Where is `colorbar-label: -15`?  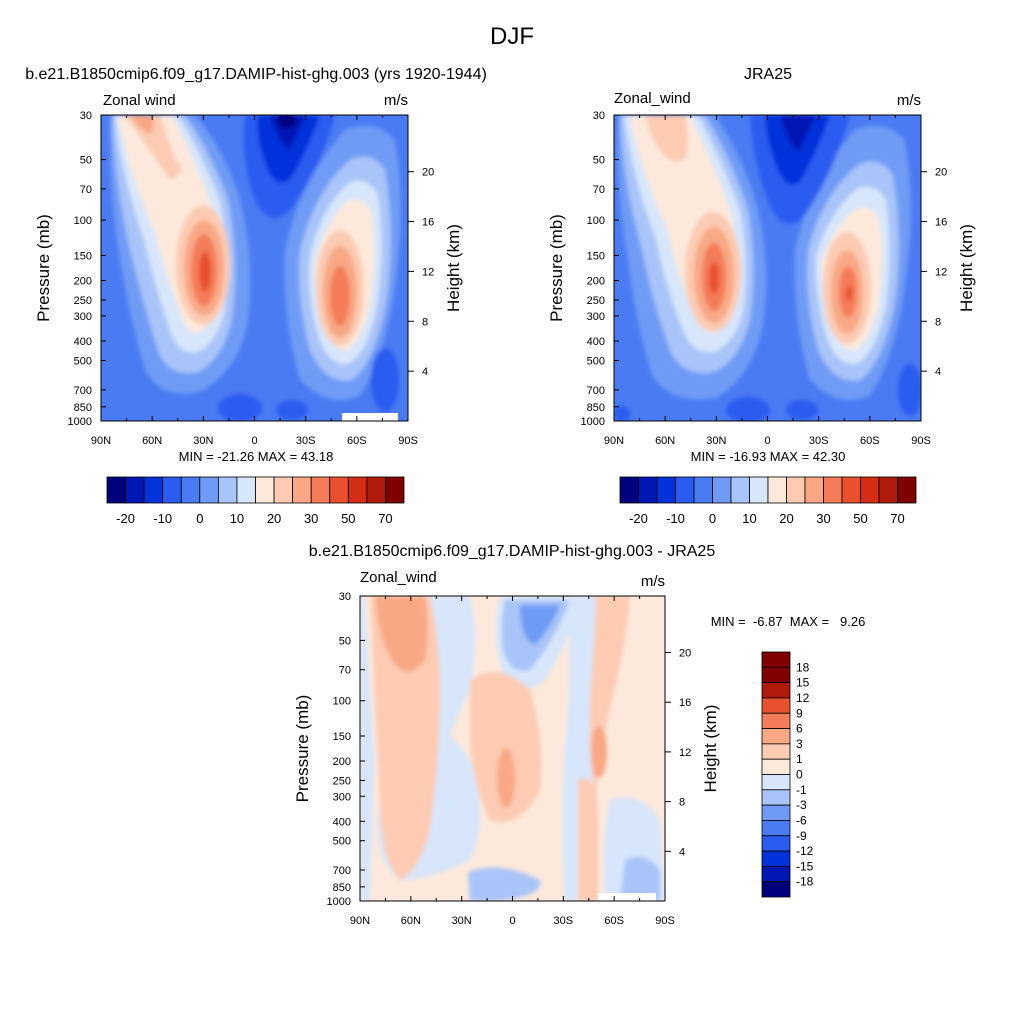 colorbar-label: -15 is located at coordinates (805, 866).